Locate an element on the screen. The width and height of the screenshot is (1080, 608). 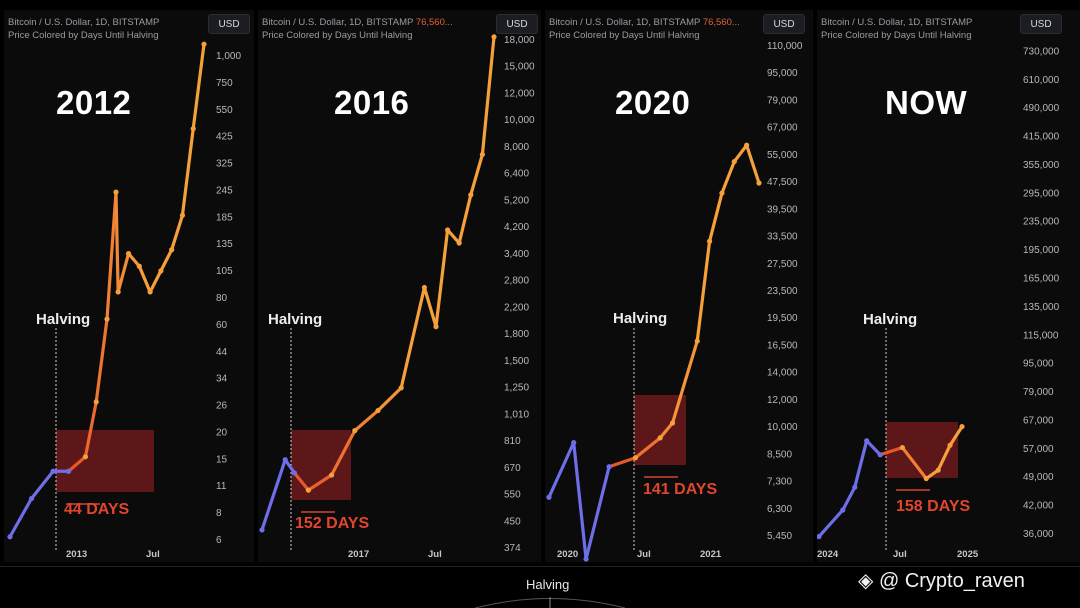
x-tick-label: 2021 is located at coordinates (711, 554).